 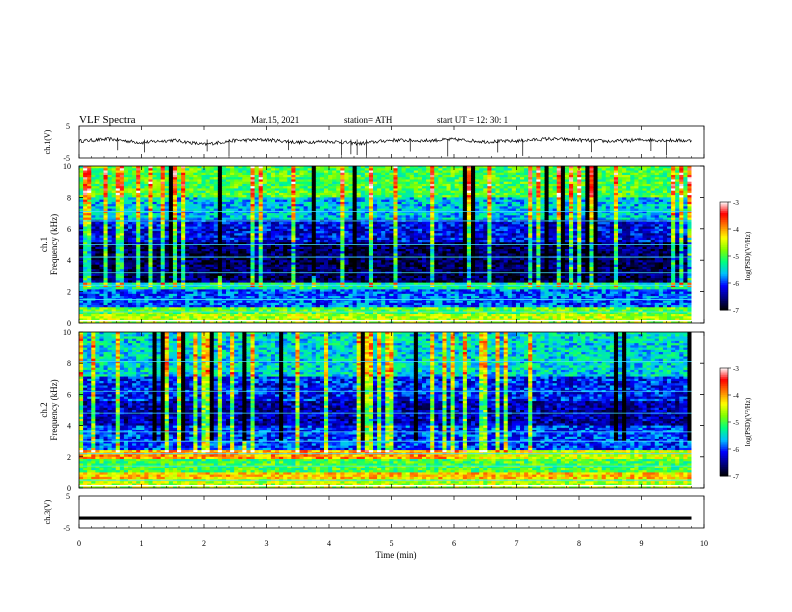 I want to click on ch1-ylabel: ch.1(V), so click(x=47, y=141).